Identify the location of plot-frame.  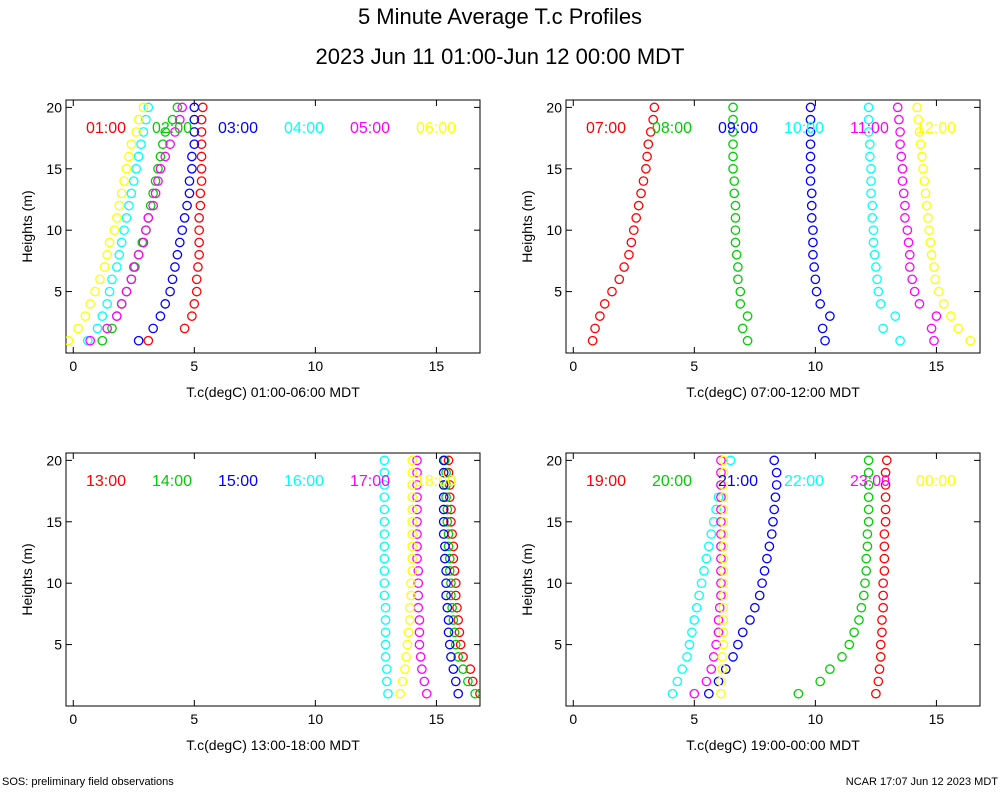
(773, 226).